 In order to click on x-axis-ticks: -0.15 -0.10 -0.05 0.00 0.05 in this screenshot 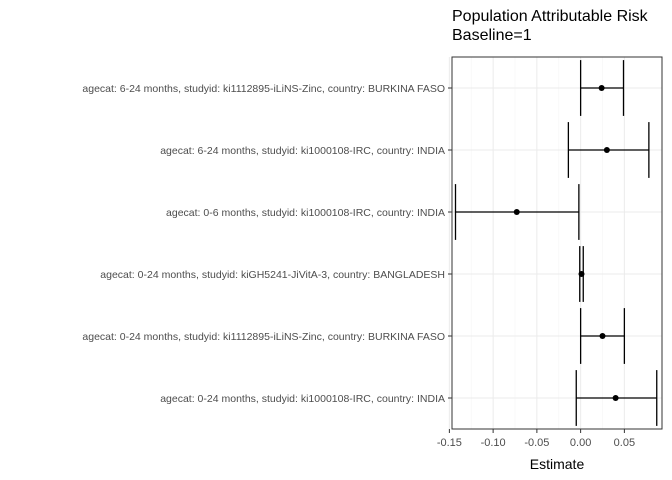, I will do `click(536, 439)`.